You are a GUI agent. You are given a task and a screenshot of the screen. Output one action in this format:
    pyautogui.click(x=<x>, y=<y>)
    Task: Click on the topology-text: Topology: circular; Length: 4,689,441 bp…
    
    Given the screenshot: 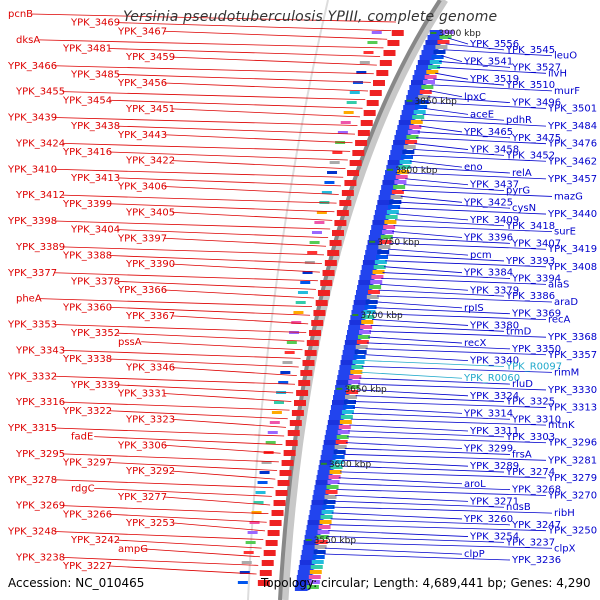 What is the action you would take?
    pyautogui.click(x=426, y=583)
    